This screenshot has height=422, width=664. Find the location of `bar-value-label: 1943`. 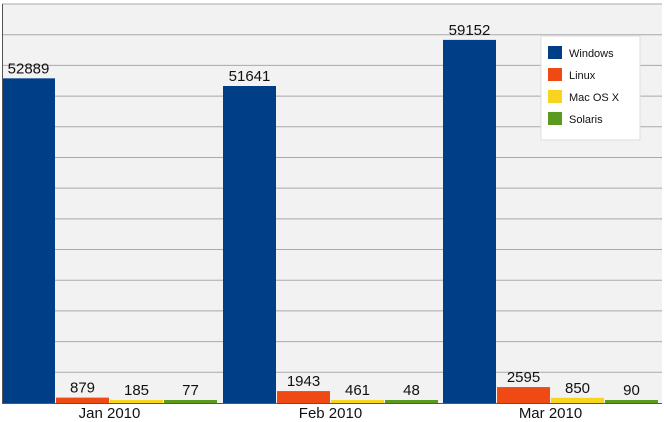

bar-value-label: 1943 is located at coordinates (303, 381).